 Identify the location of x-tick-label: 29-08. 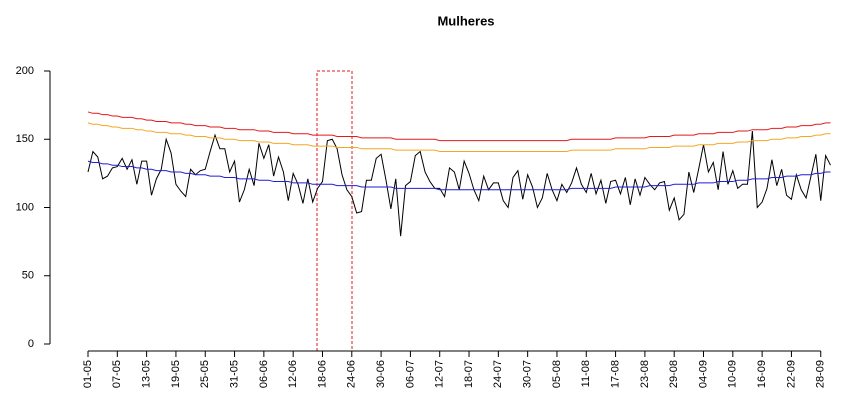
(674, 374).